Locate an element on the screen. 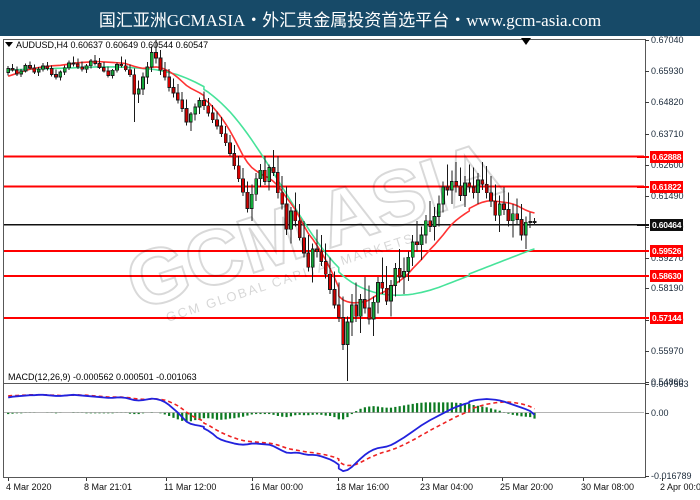 The width and height of the screenshot is (700, 500). price-tick-label: 0.59270 is located at coordinates (667, 258).